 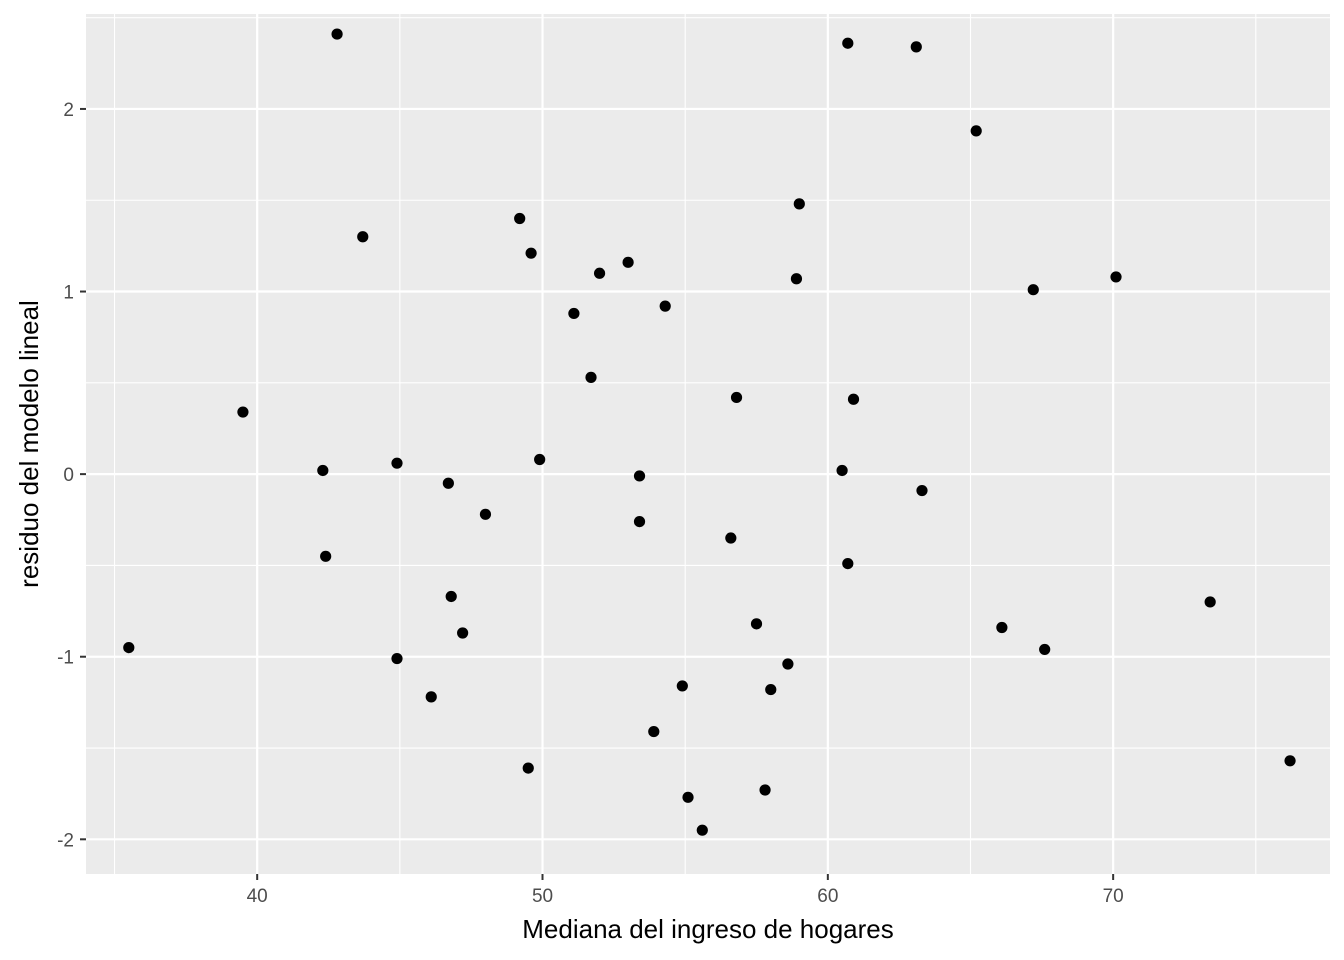 I want to click on y-axis-title: residuo del modelo lineal, so click(x=29, y=444).